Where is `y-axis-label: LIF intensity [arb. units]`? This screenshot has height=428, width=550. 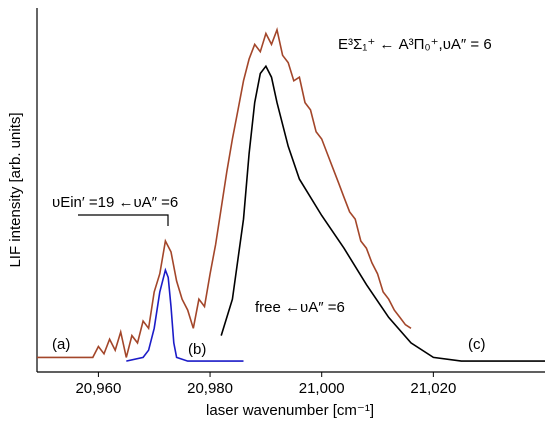 y-axis-label: LIF intensity [arb. units] is located at coordinates (15, 189).